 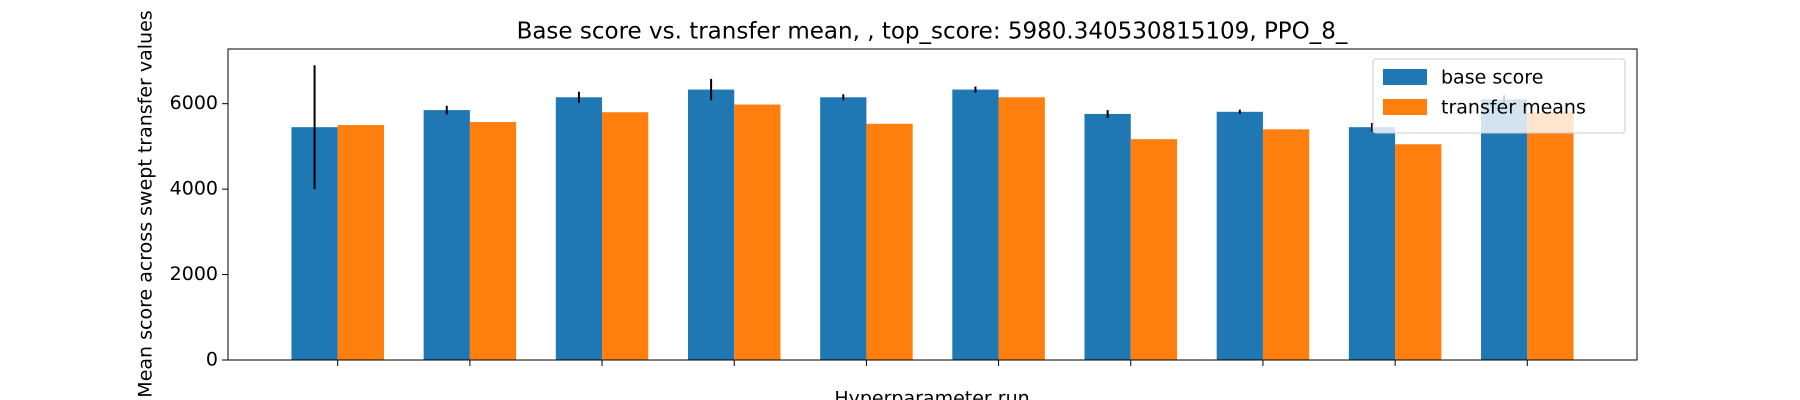 What do you see at coordinates (931, 394) in the screenshot?
I see `x-axis-label: Hyperparameter run` at bounding box center [931, 394].